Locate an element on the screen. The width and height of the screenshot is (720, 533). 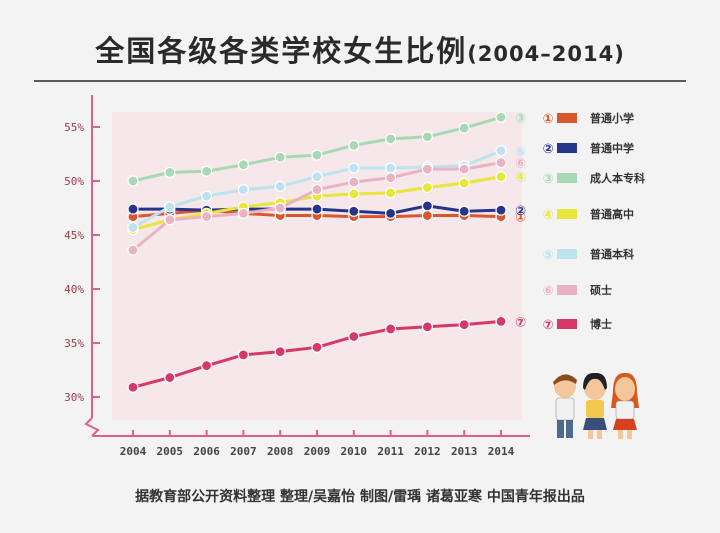
footer-credits: 据教育部公开资料整理 整理/吴嘉怡 制图/雷瑀 诸葛亚寒 中国青年报出品 is located at coordinates (360, 497).